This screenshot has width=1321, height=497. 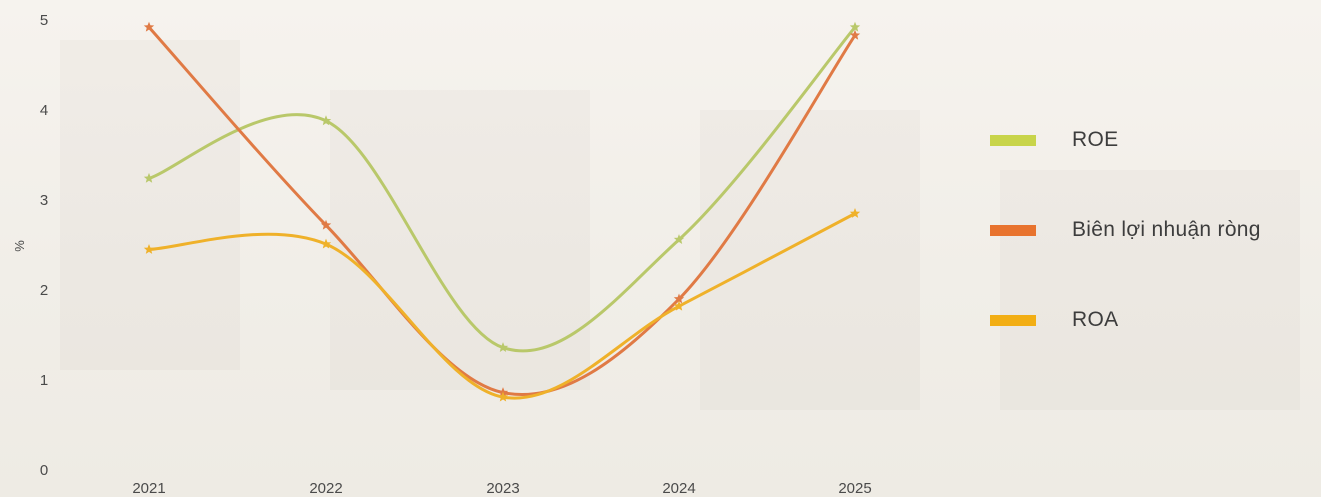 I want to click on y-tick-label: 5, so click(x=44, y=20).